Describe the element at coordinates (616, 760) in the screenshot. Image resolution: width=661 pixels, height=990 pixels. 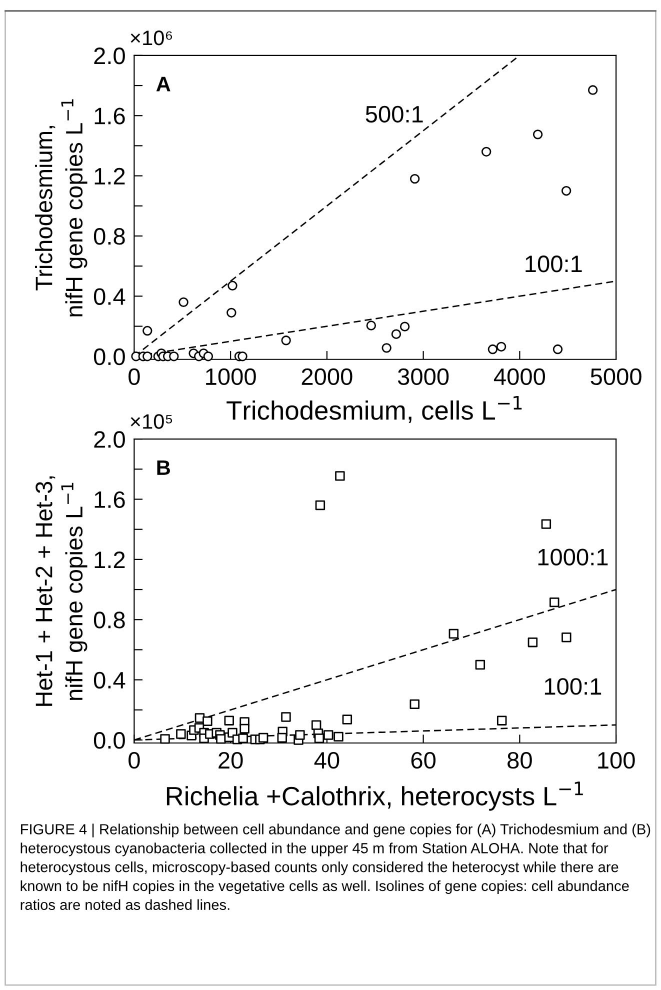
I see `x-tick-label: 100` at that location.